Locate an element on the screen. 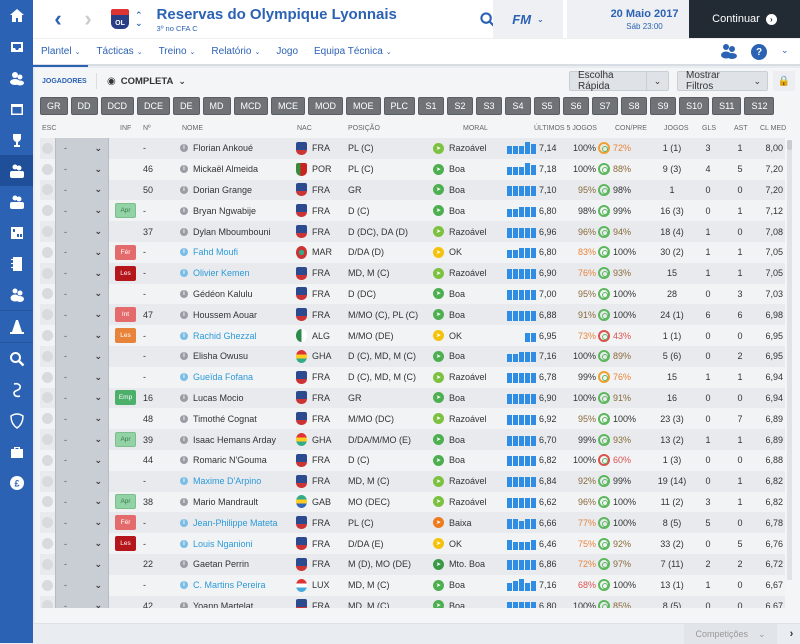 The width and height of the screenshot is (800, 644). player-name-cell: i Mickaël Almeida is located at coordinates (240, 169).